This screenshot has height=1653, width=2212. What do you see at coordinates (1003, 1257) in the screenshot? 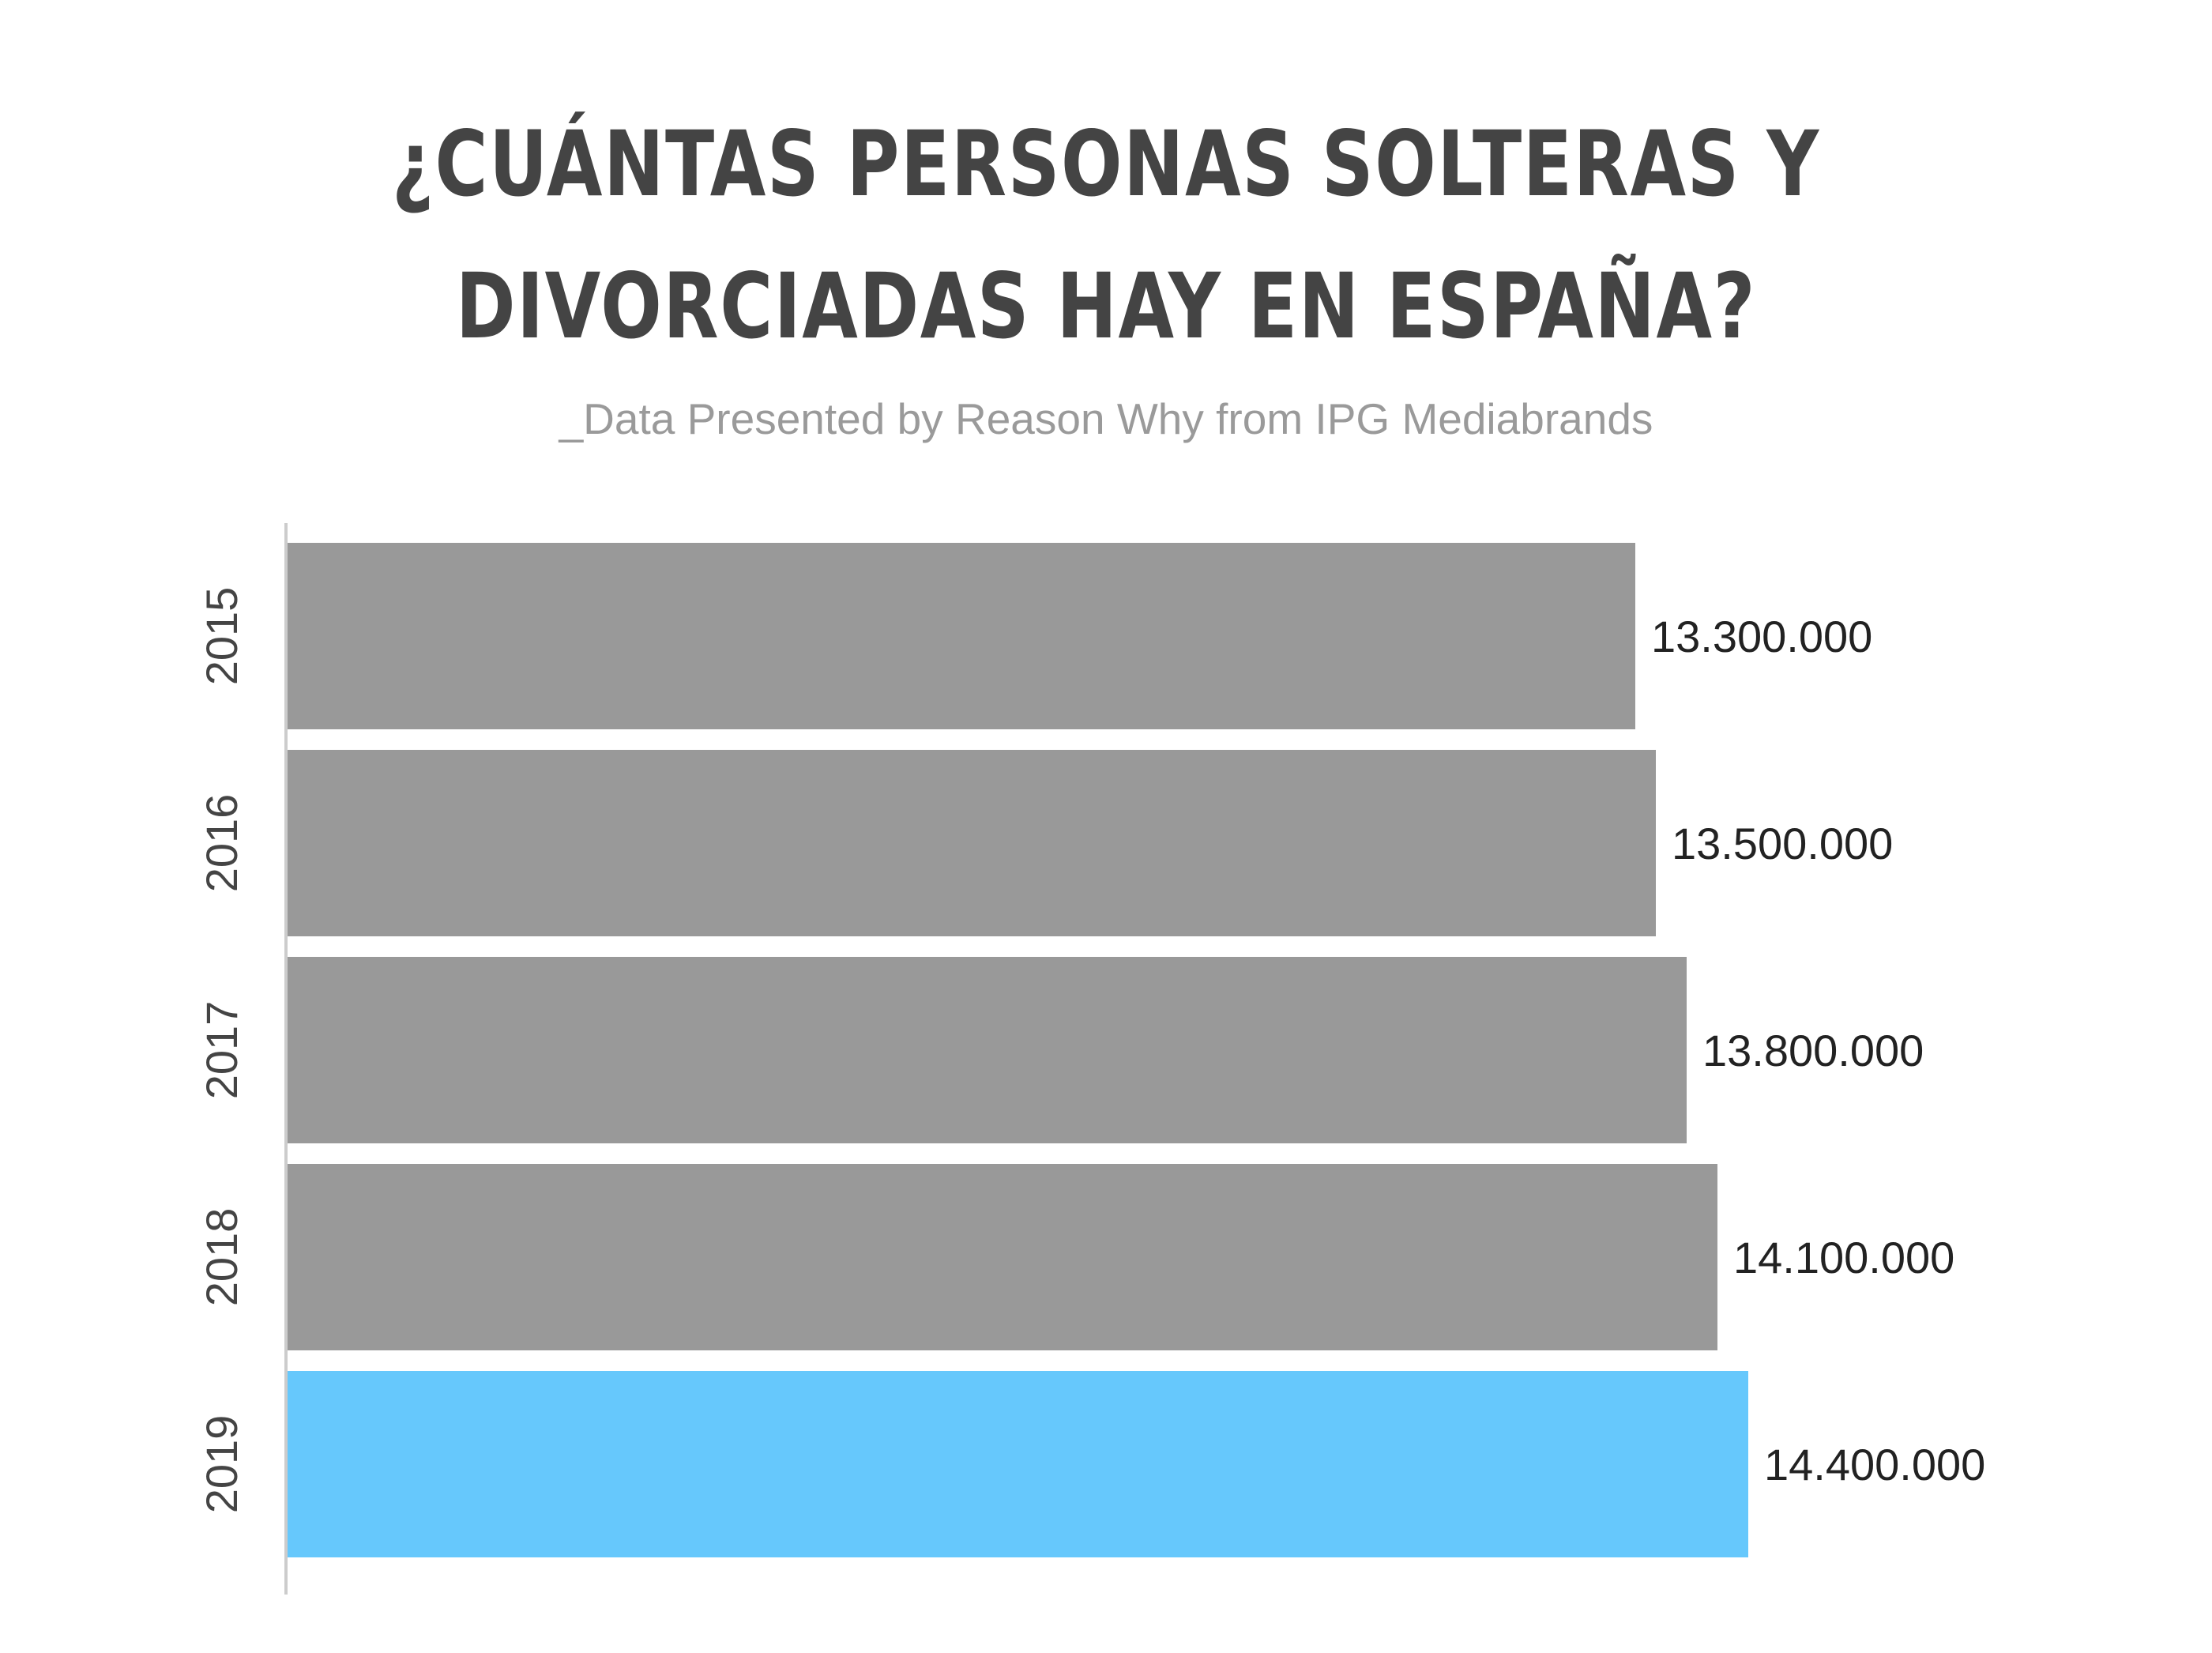
I see `bar-2018` at bounding box center [1003, 1257].